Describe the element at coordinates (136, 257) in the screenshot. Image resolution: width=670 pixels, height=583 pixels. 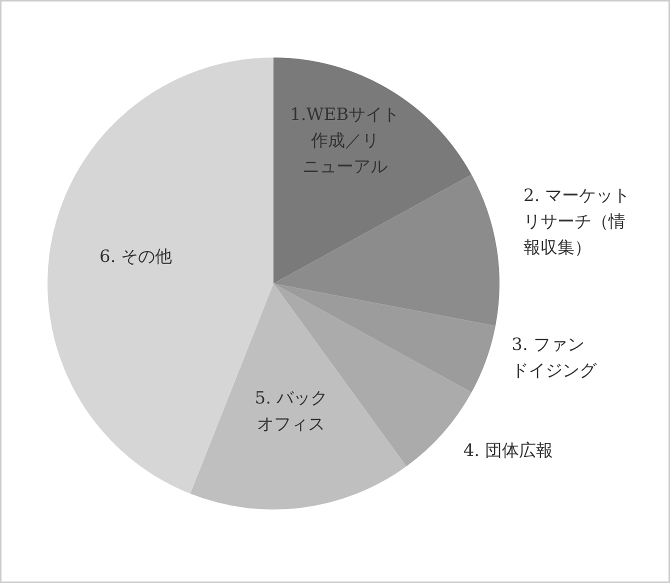
I see `slice-label: 6. その他` at that location.